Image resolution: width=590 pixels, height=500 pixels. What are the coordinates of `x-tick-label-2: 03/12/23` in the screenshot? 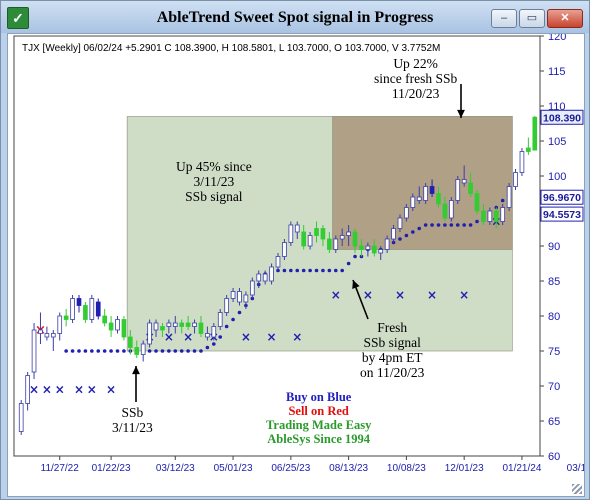 It's located at (175, 468).